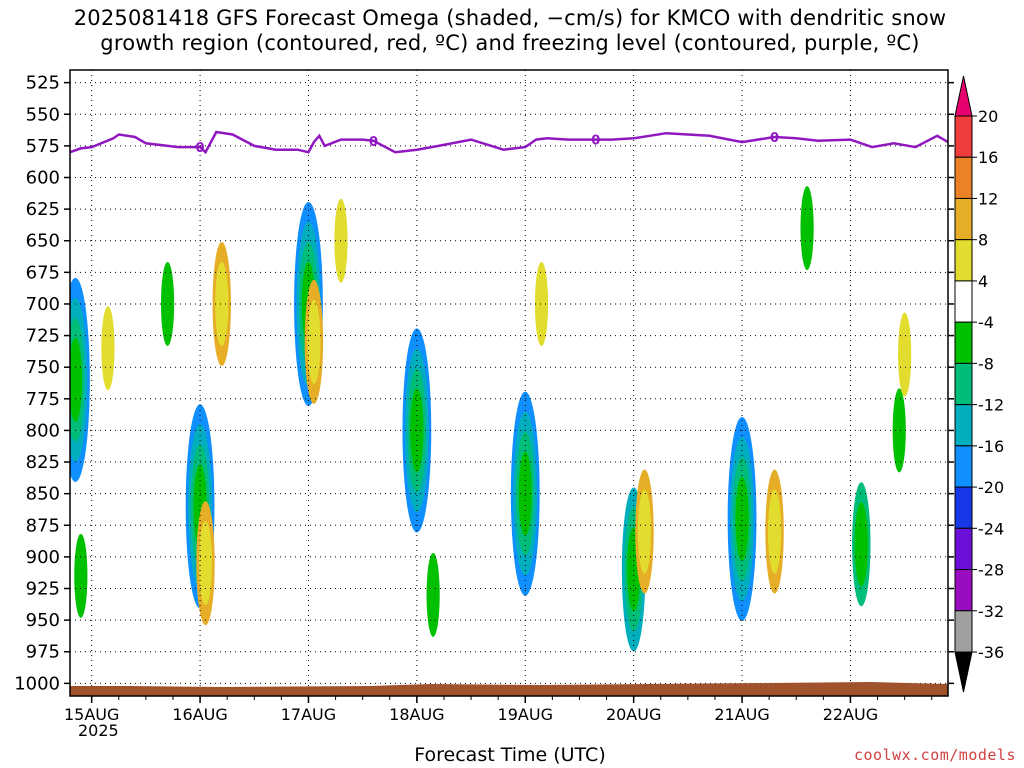 The width and height of the screenshot is (1024, 768). Describe the element at coordinates (416, 714) in the screenshot. I see `x-tick-label-18AUG: 18AUG` at that location.